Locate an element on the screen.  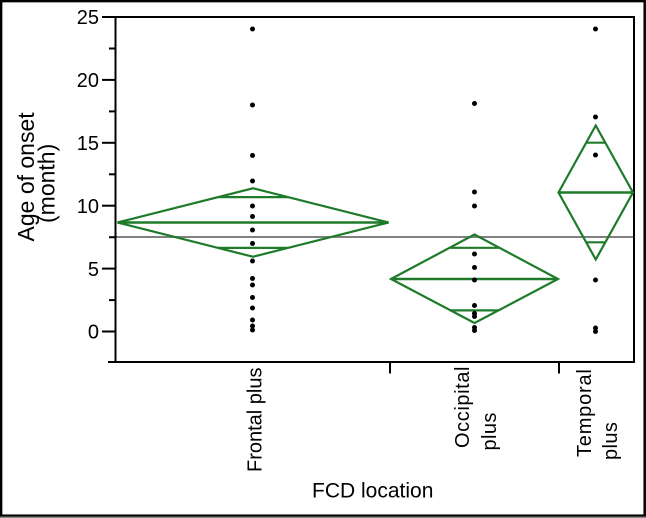
svg-text: (month) is located at coordinates (47, 183).